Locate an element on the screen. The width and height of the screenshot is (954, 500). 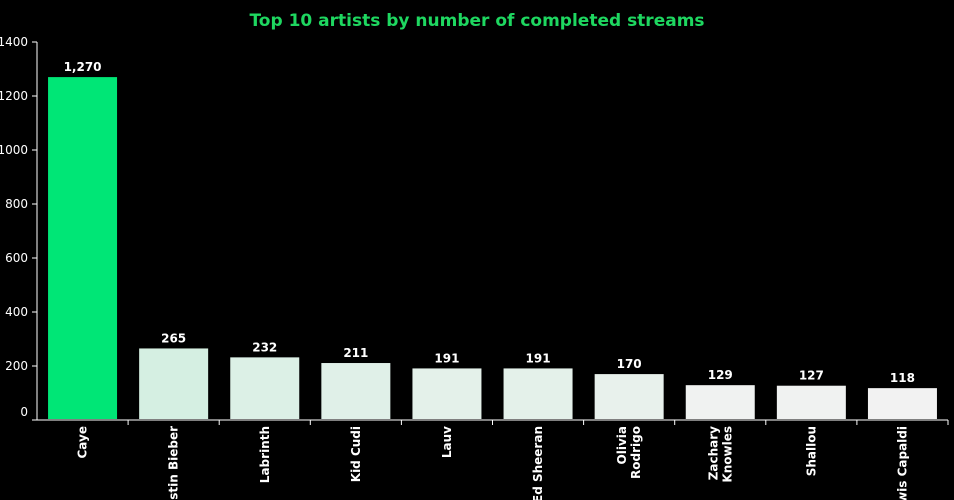
y-tick-label: 800 is located at coordinates (16, 204).